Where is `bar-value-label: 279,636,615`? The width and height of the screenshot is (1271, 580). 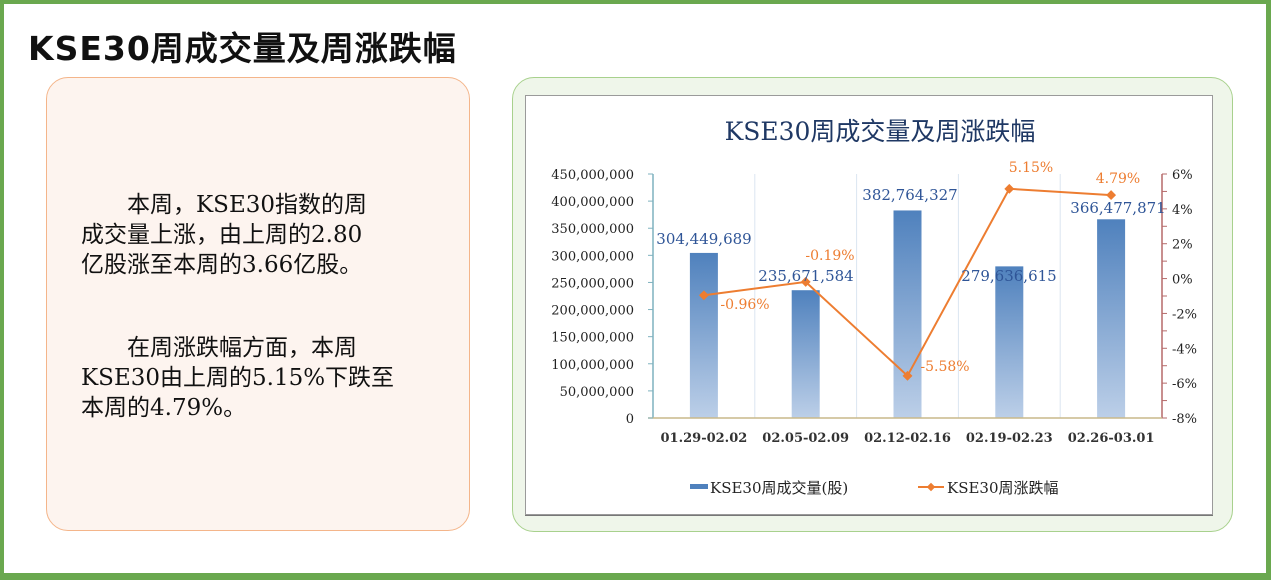
bar-value-label: 279,636,615 is located at coordinates (1008, 276).